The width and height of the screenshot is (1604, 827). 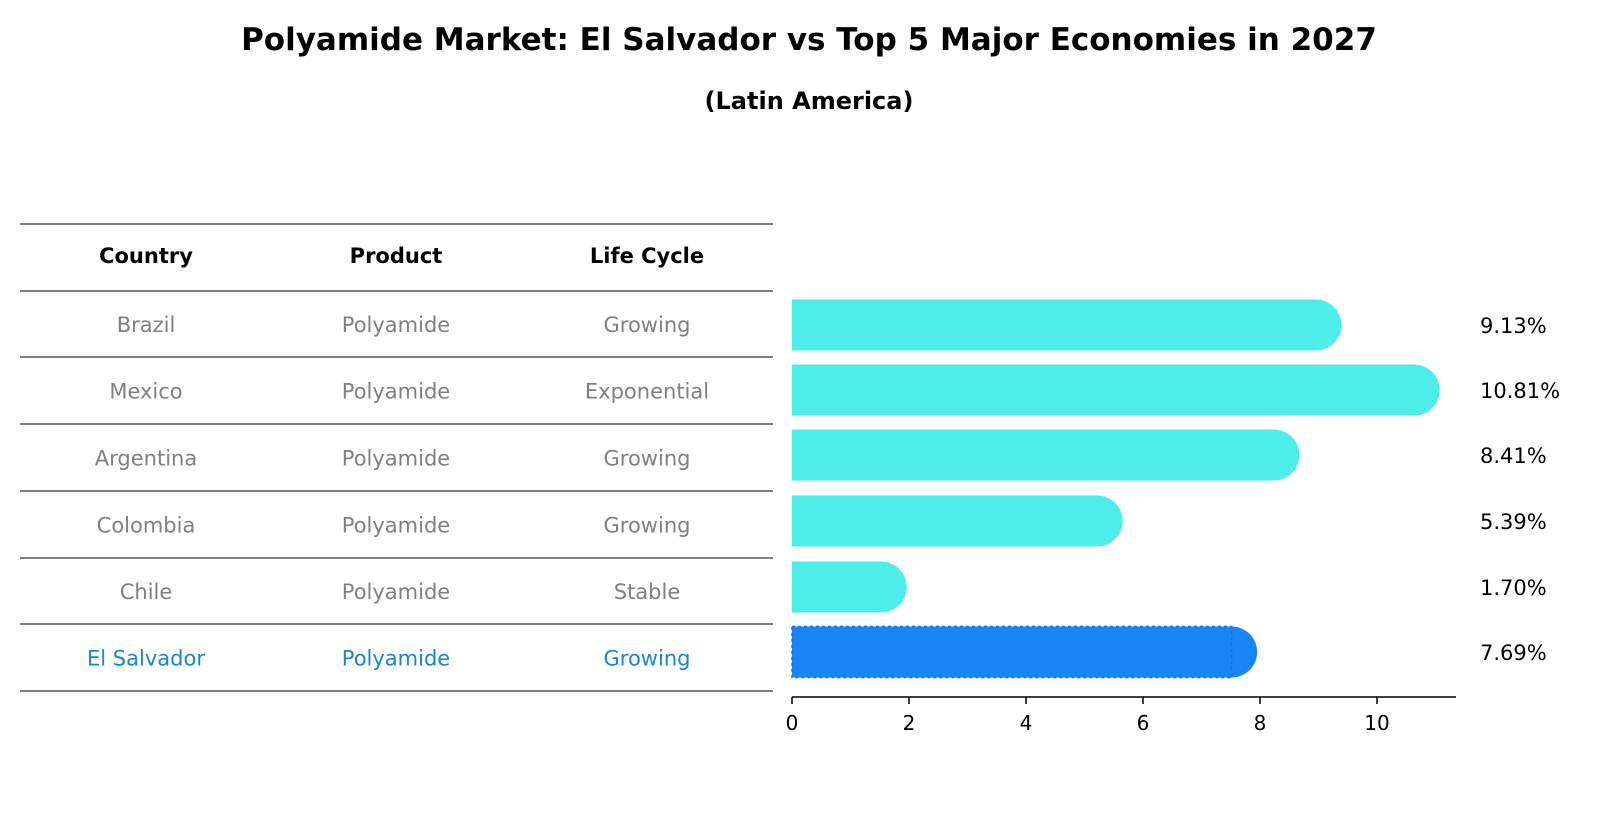 What do you see at coordinates (146, 659) in the screenshot?
I see `country-cell: El Salvador` at bounding box center [146, 659].